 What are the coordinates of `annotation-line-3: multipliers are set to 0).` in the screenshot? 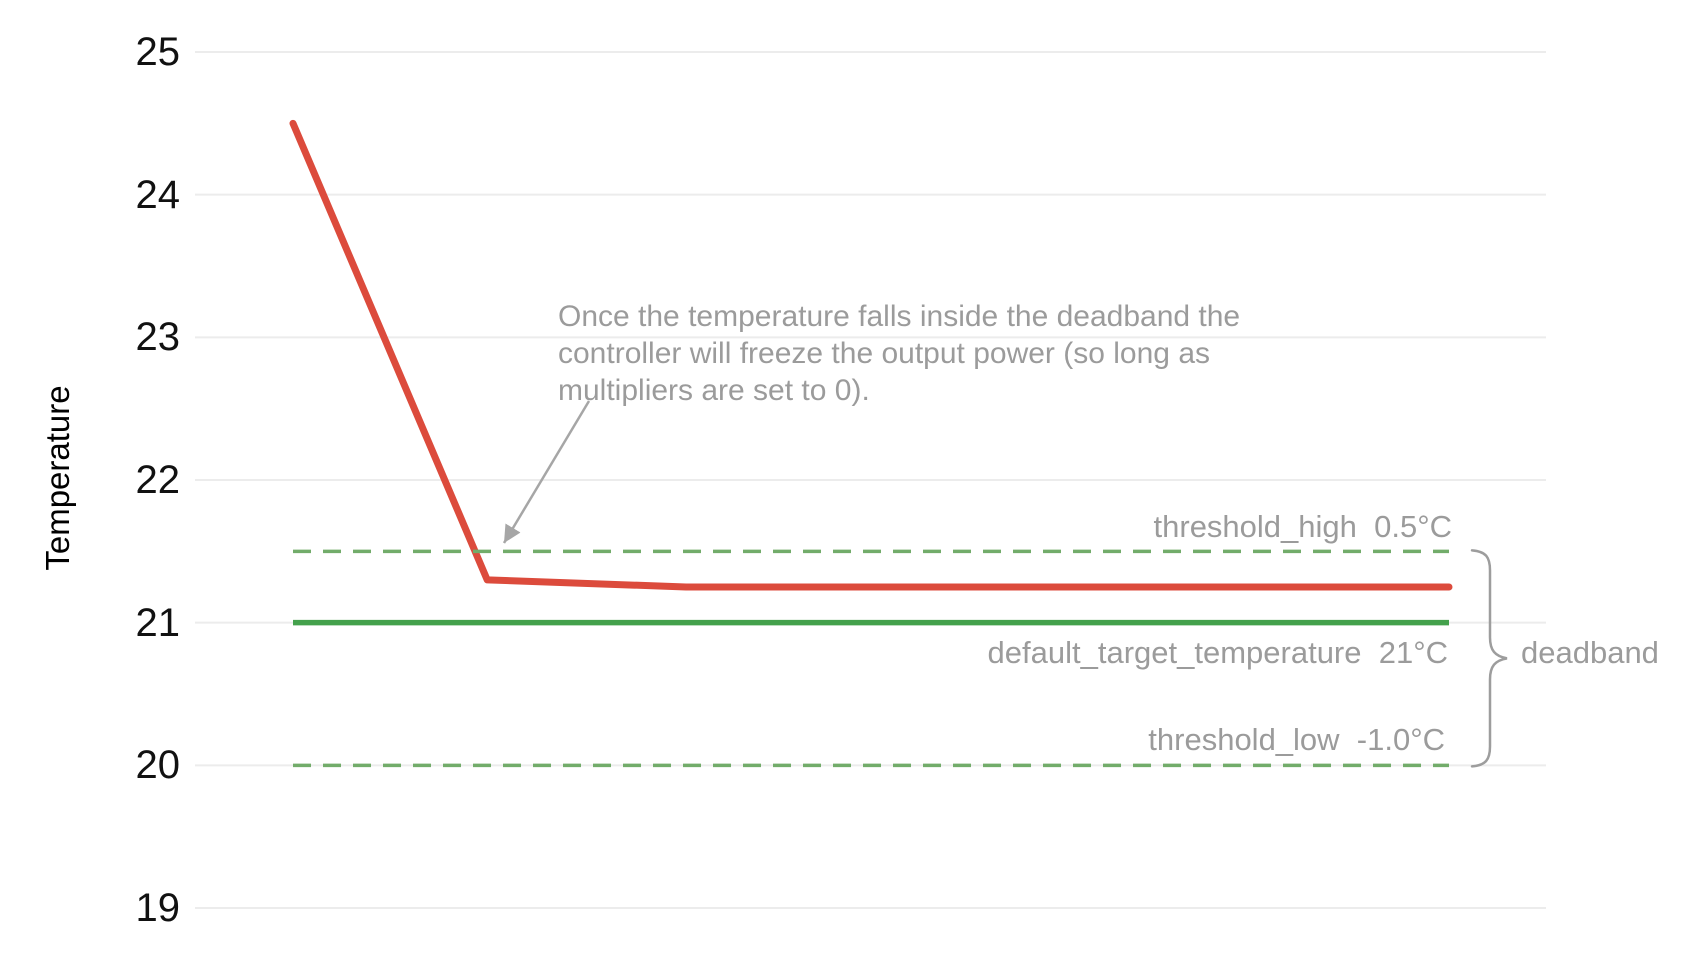 It's located at (714, 390).